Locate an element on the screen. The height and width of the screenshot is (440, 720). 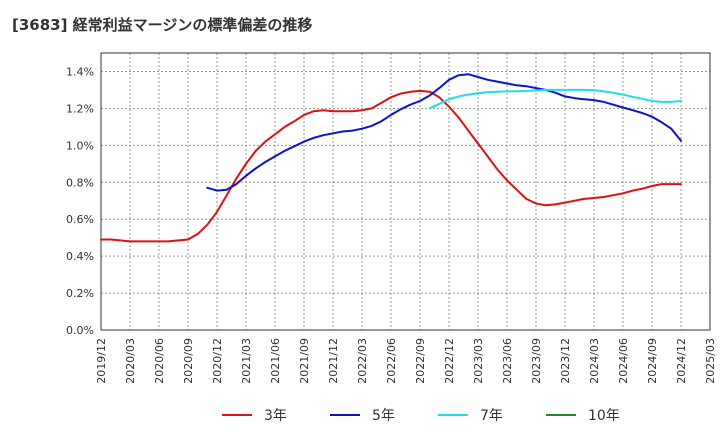
y-tick-label: 1.2% is located at coordinates (80, 108).